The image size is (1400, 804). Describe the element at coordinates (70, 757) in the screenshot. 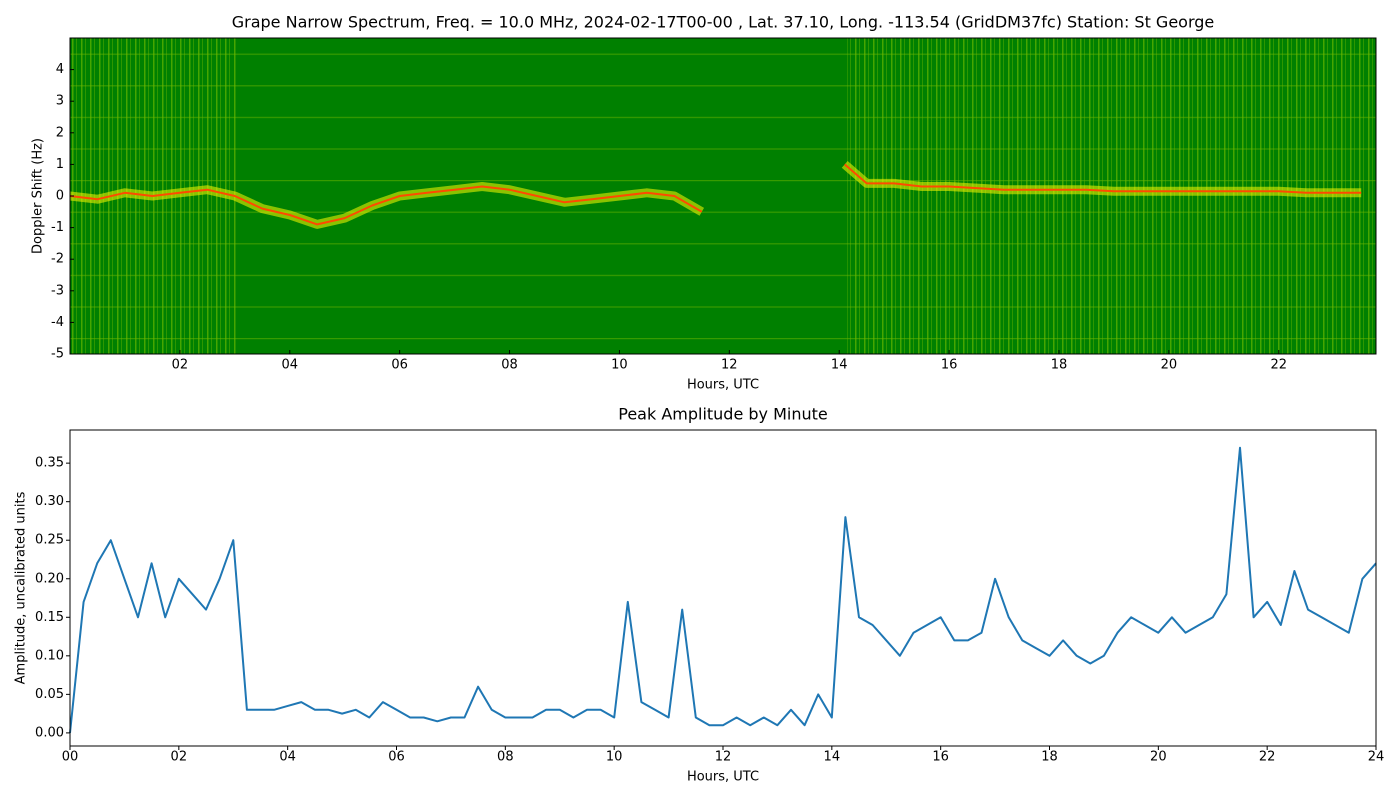

I see `x-tick-label: 00` at that location.